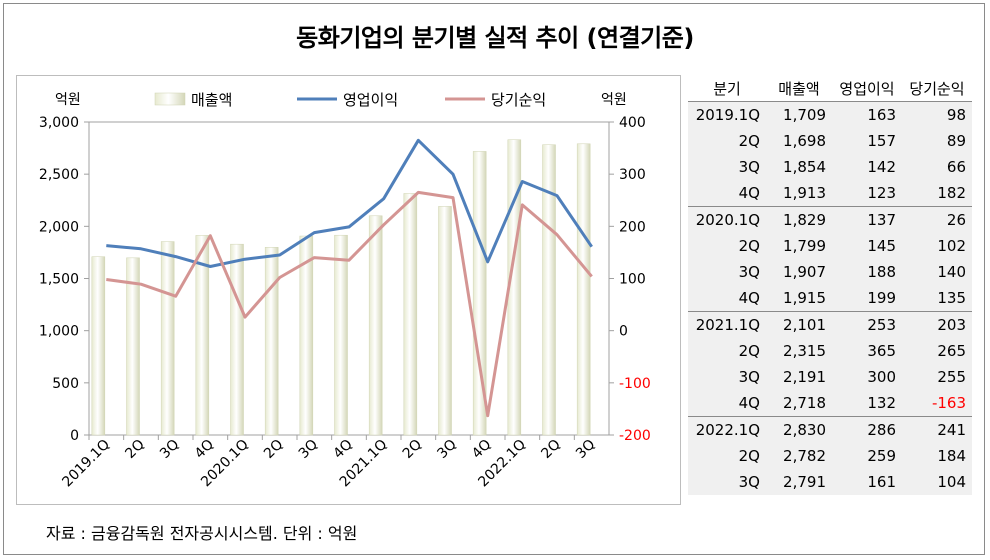 The image size is (990, 560). What do you see at coordinates (68, 100) in the screenshot?
I see `left-axis-unit: 억원` at bounding box center [68, 100].